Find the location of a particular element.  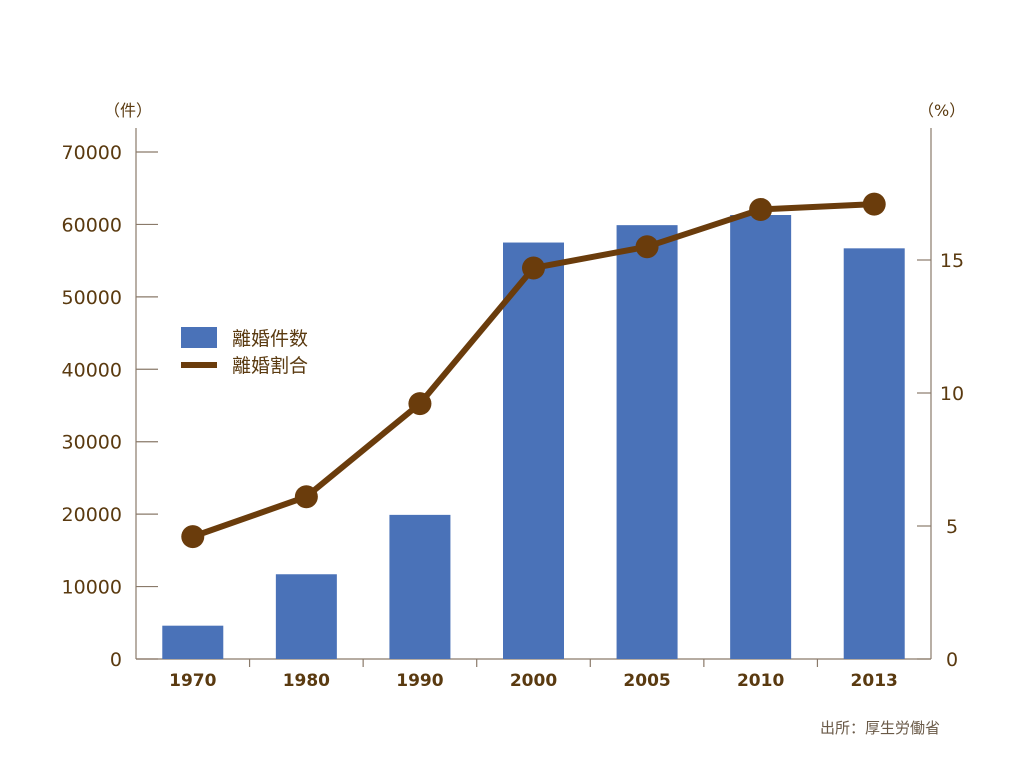

left-axis-tick-label: 70000 is located at coordinates (92, 153).